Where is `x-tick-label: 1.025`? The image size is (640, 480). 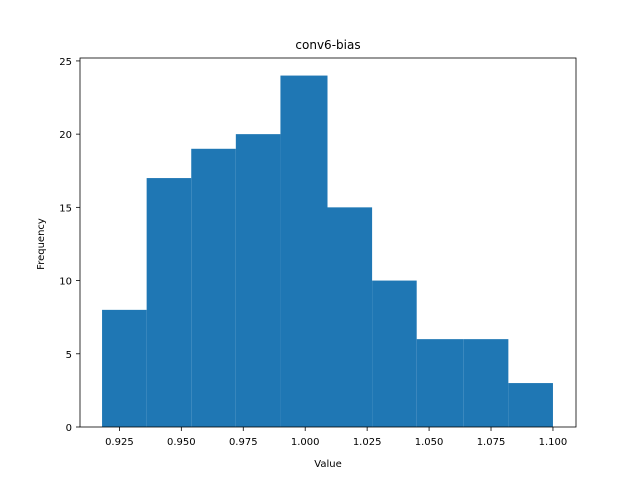
x-tick-label: 1.025 is located at coordinates (367, 442).